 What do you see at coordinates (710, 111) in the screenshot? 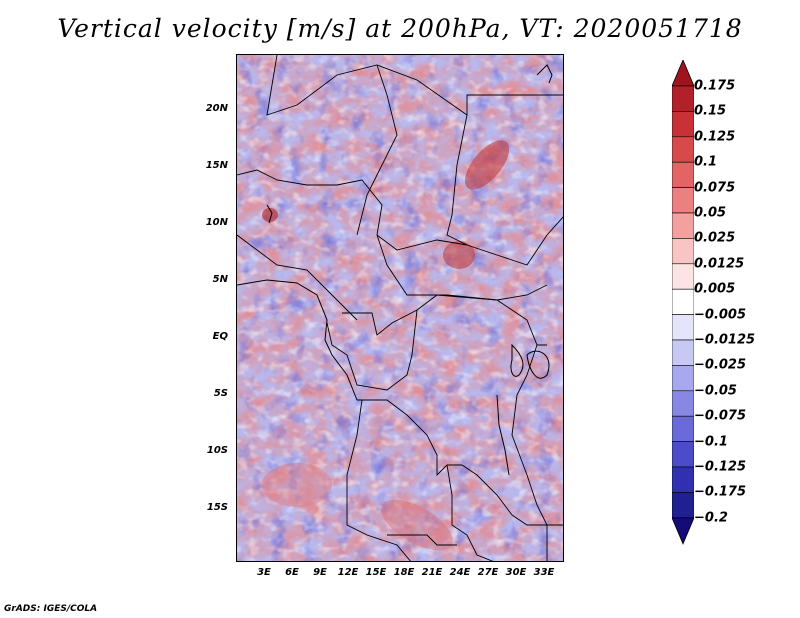
I see `colorbar-level-label: 0.15` at bounding box center [710, 111].